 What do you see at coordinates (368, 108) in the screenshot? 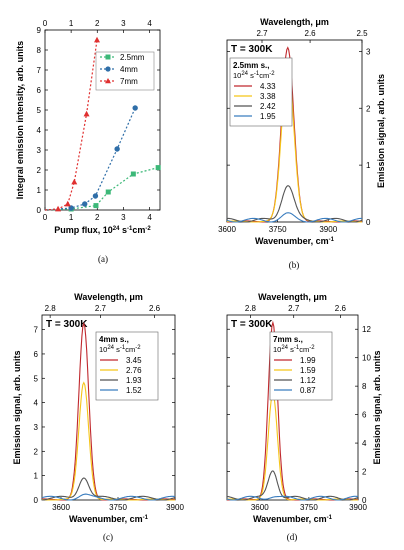
I see `y-tick-label-b: 2` at bounding box center [368, 108].